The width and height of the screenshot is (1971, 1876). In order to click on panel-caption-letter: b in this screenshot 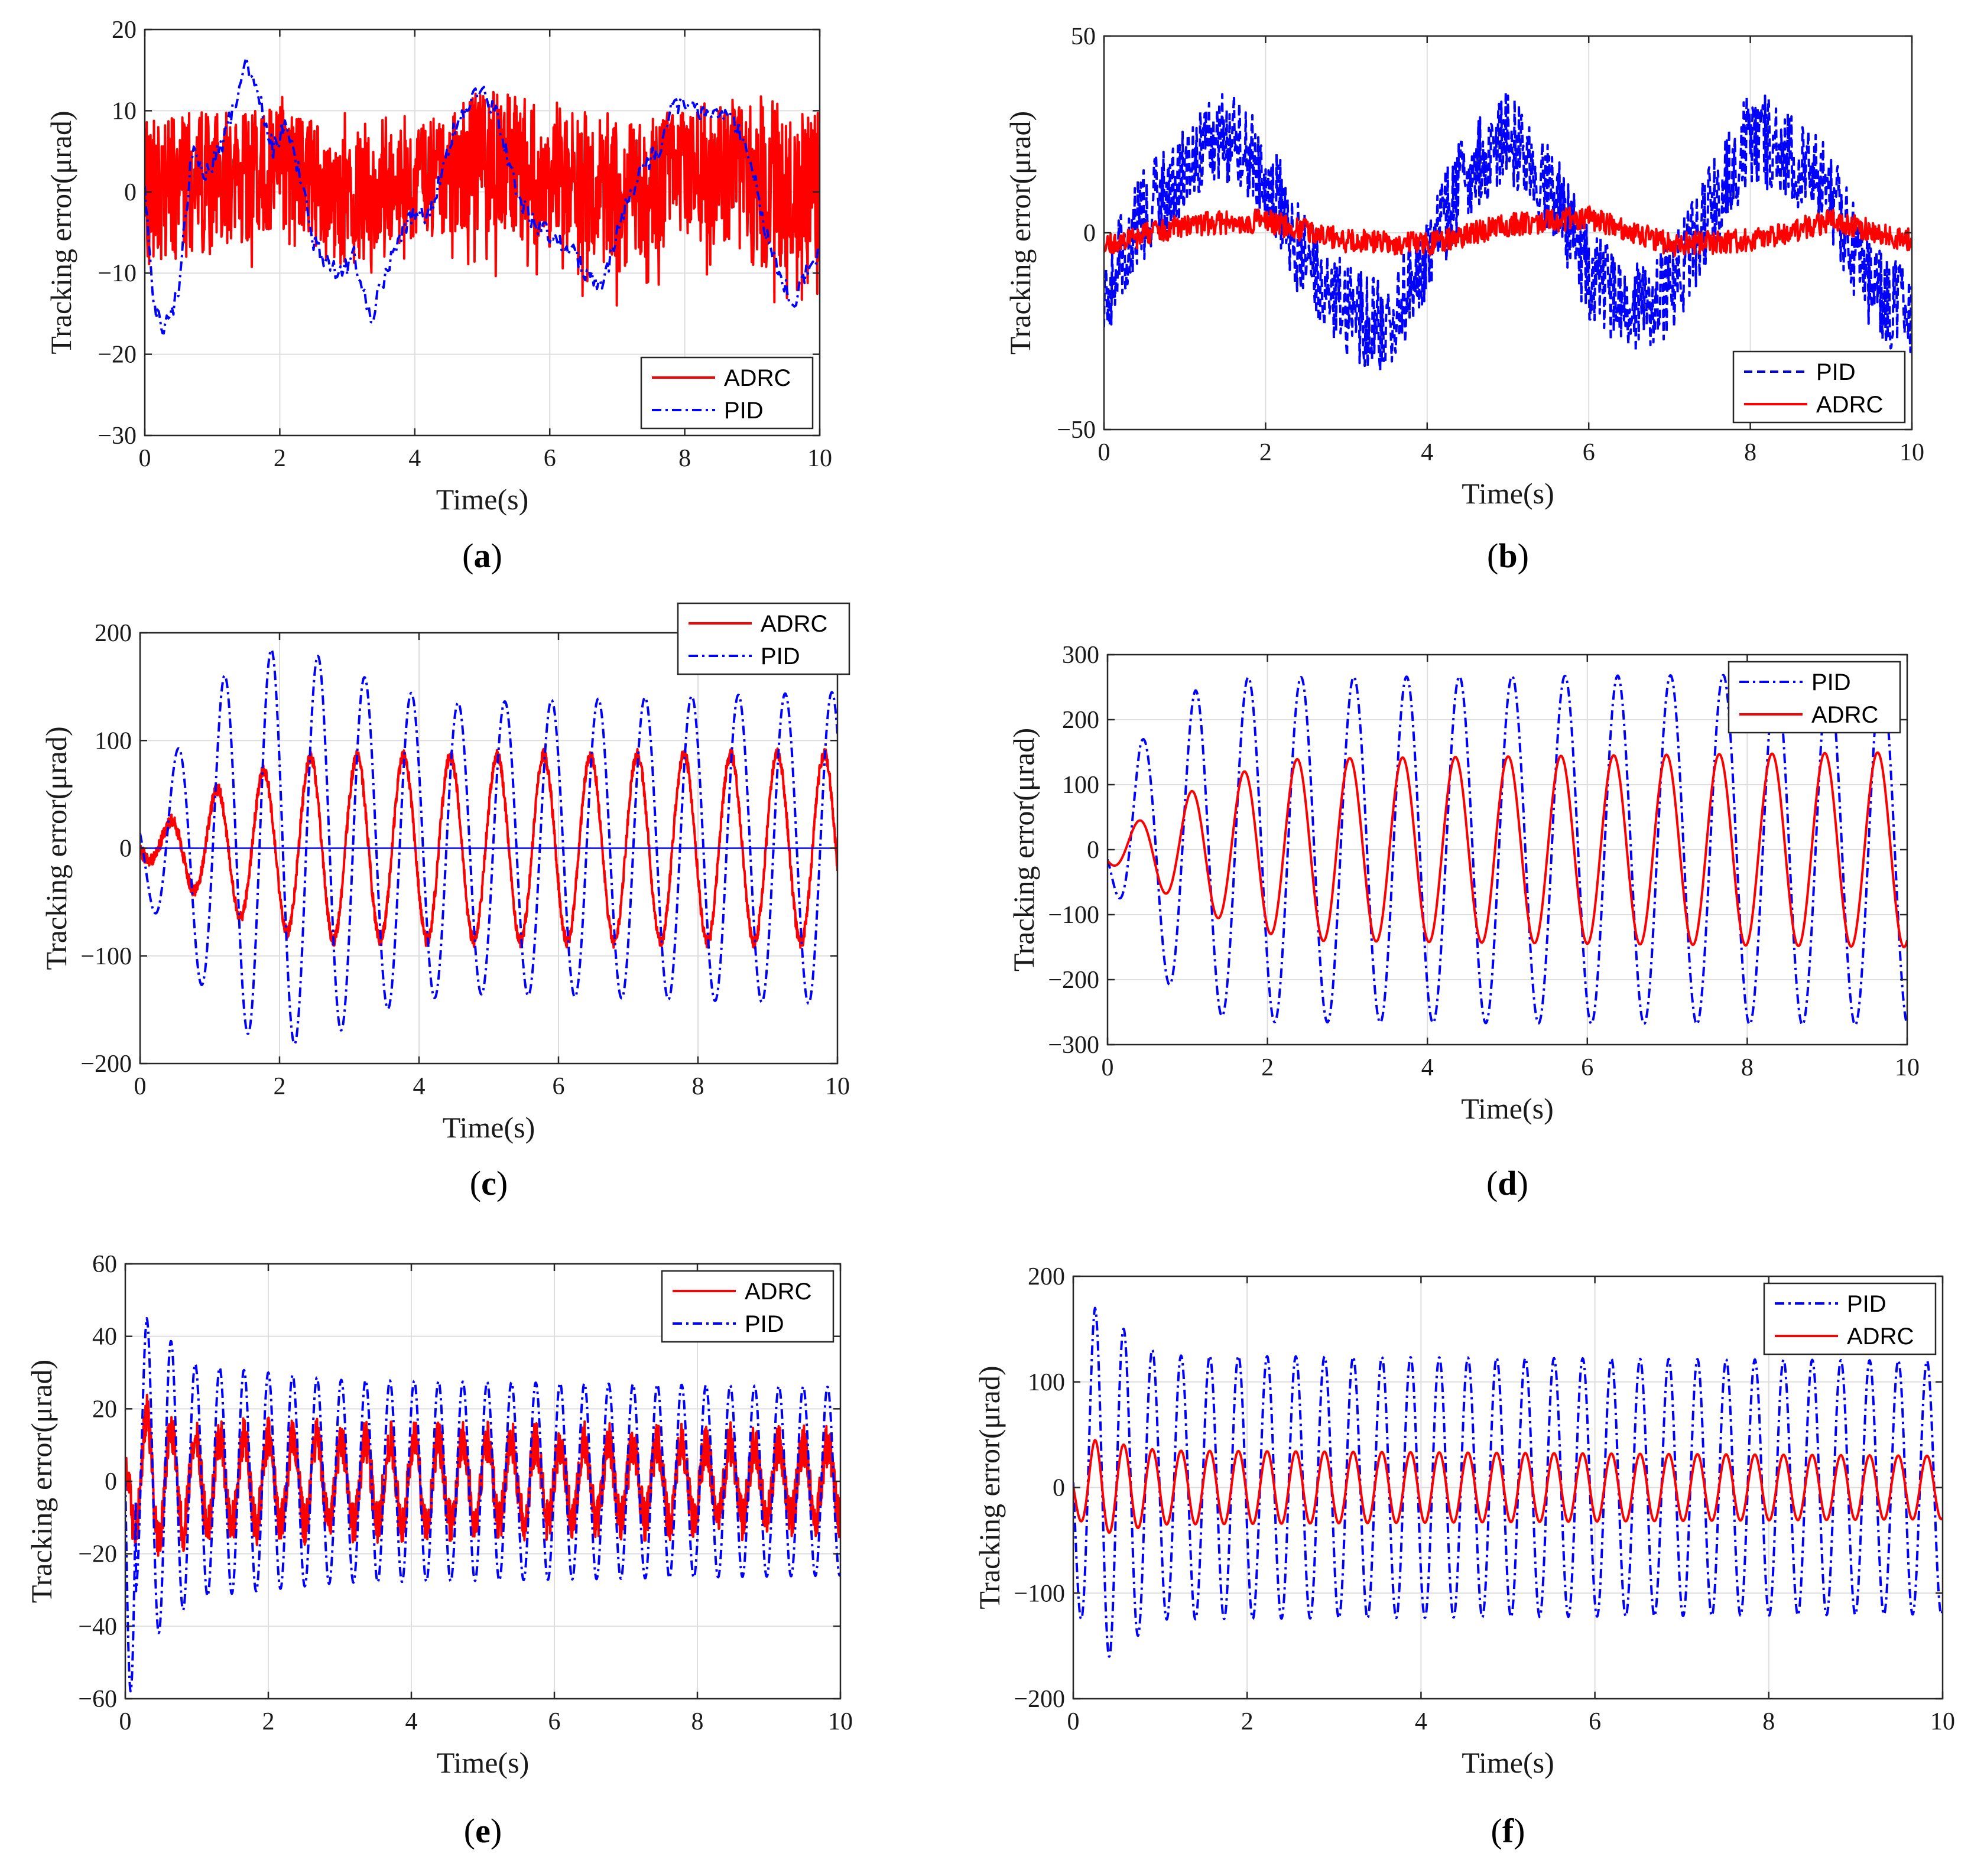, I will do `click(1507, 556)`.